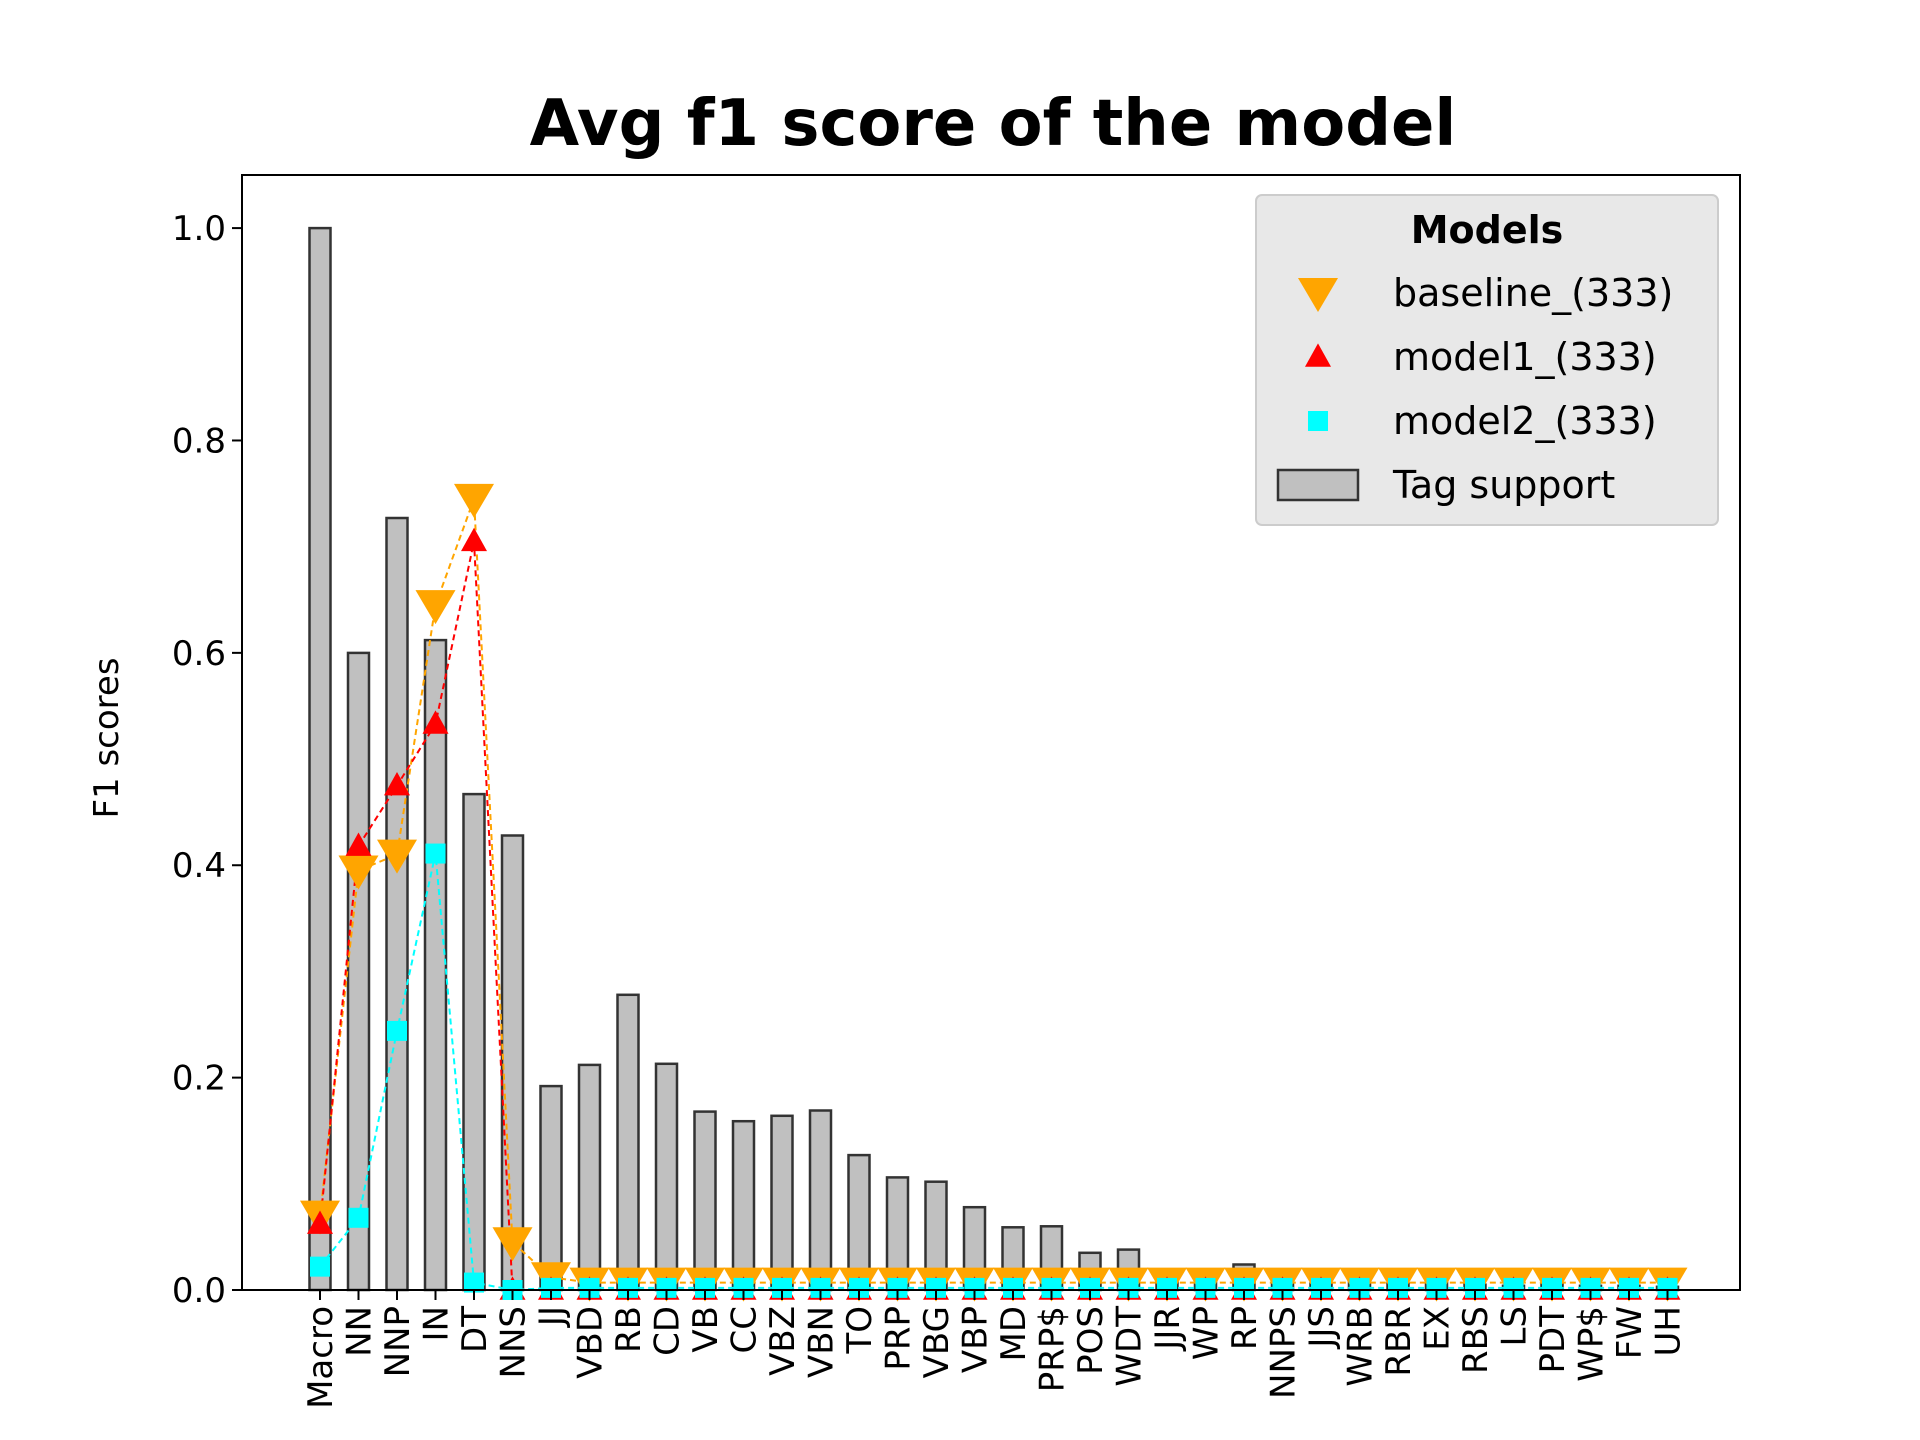 This screenshot has height=1440, width=1920. I want to click on y-tick-label: 1.0, so click(199, 229).